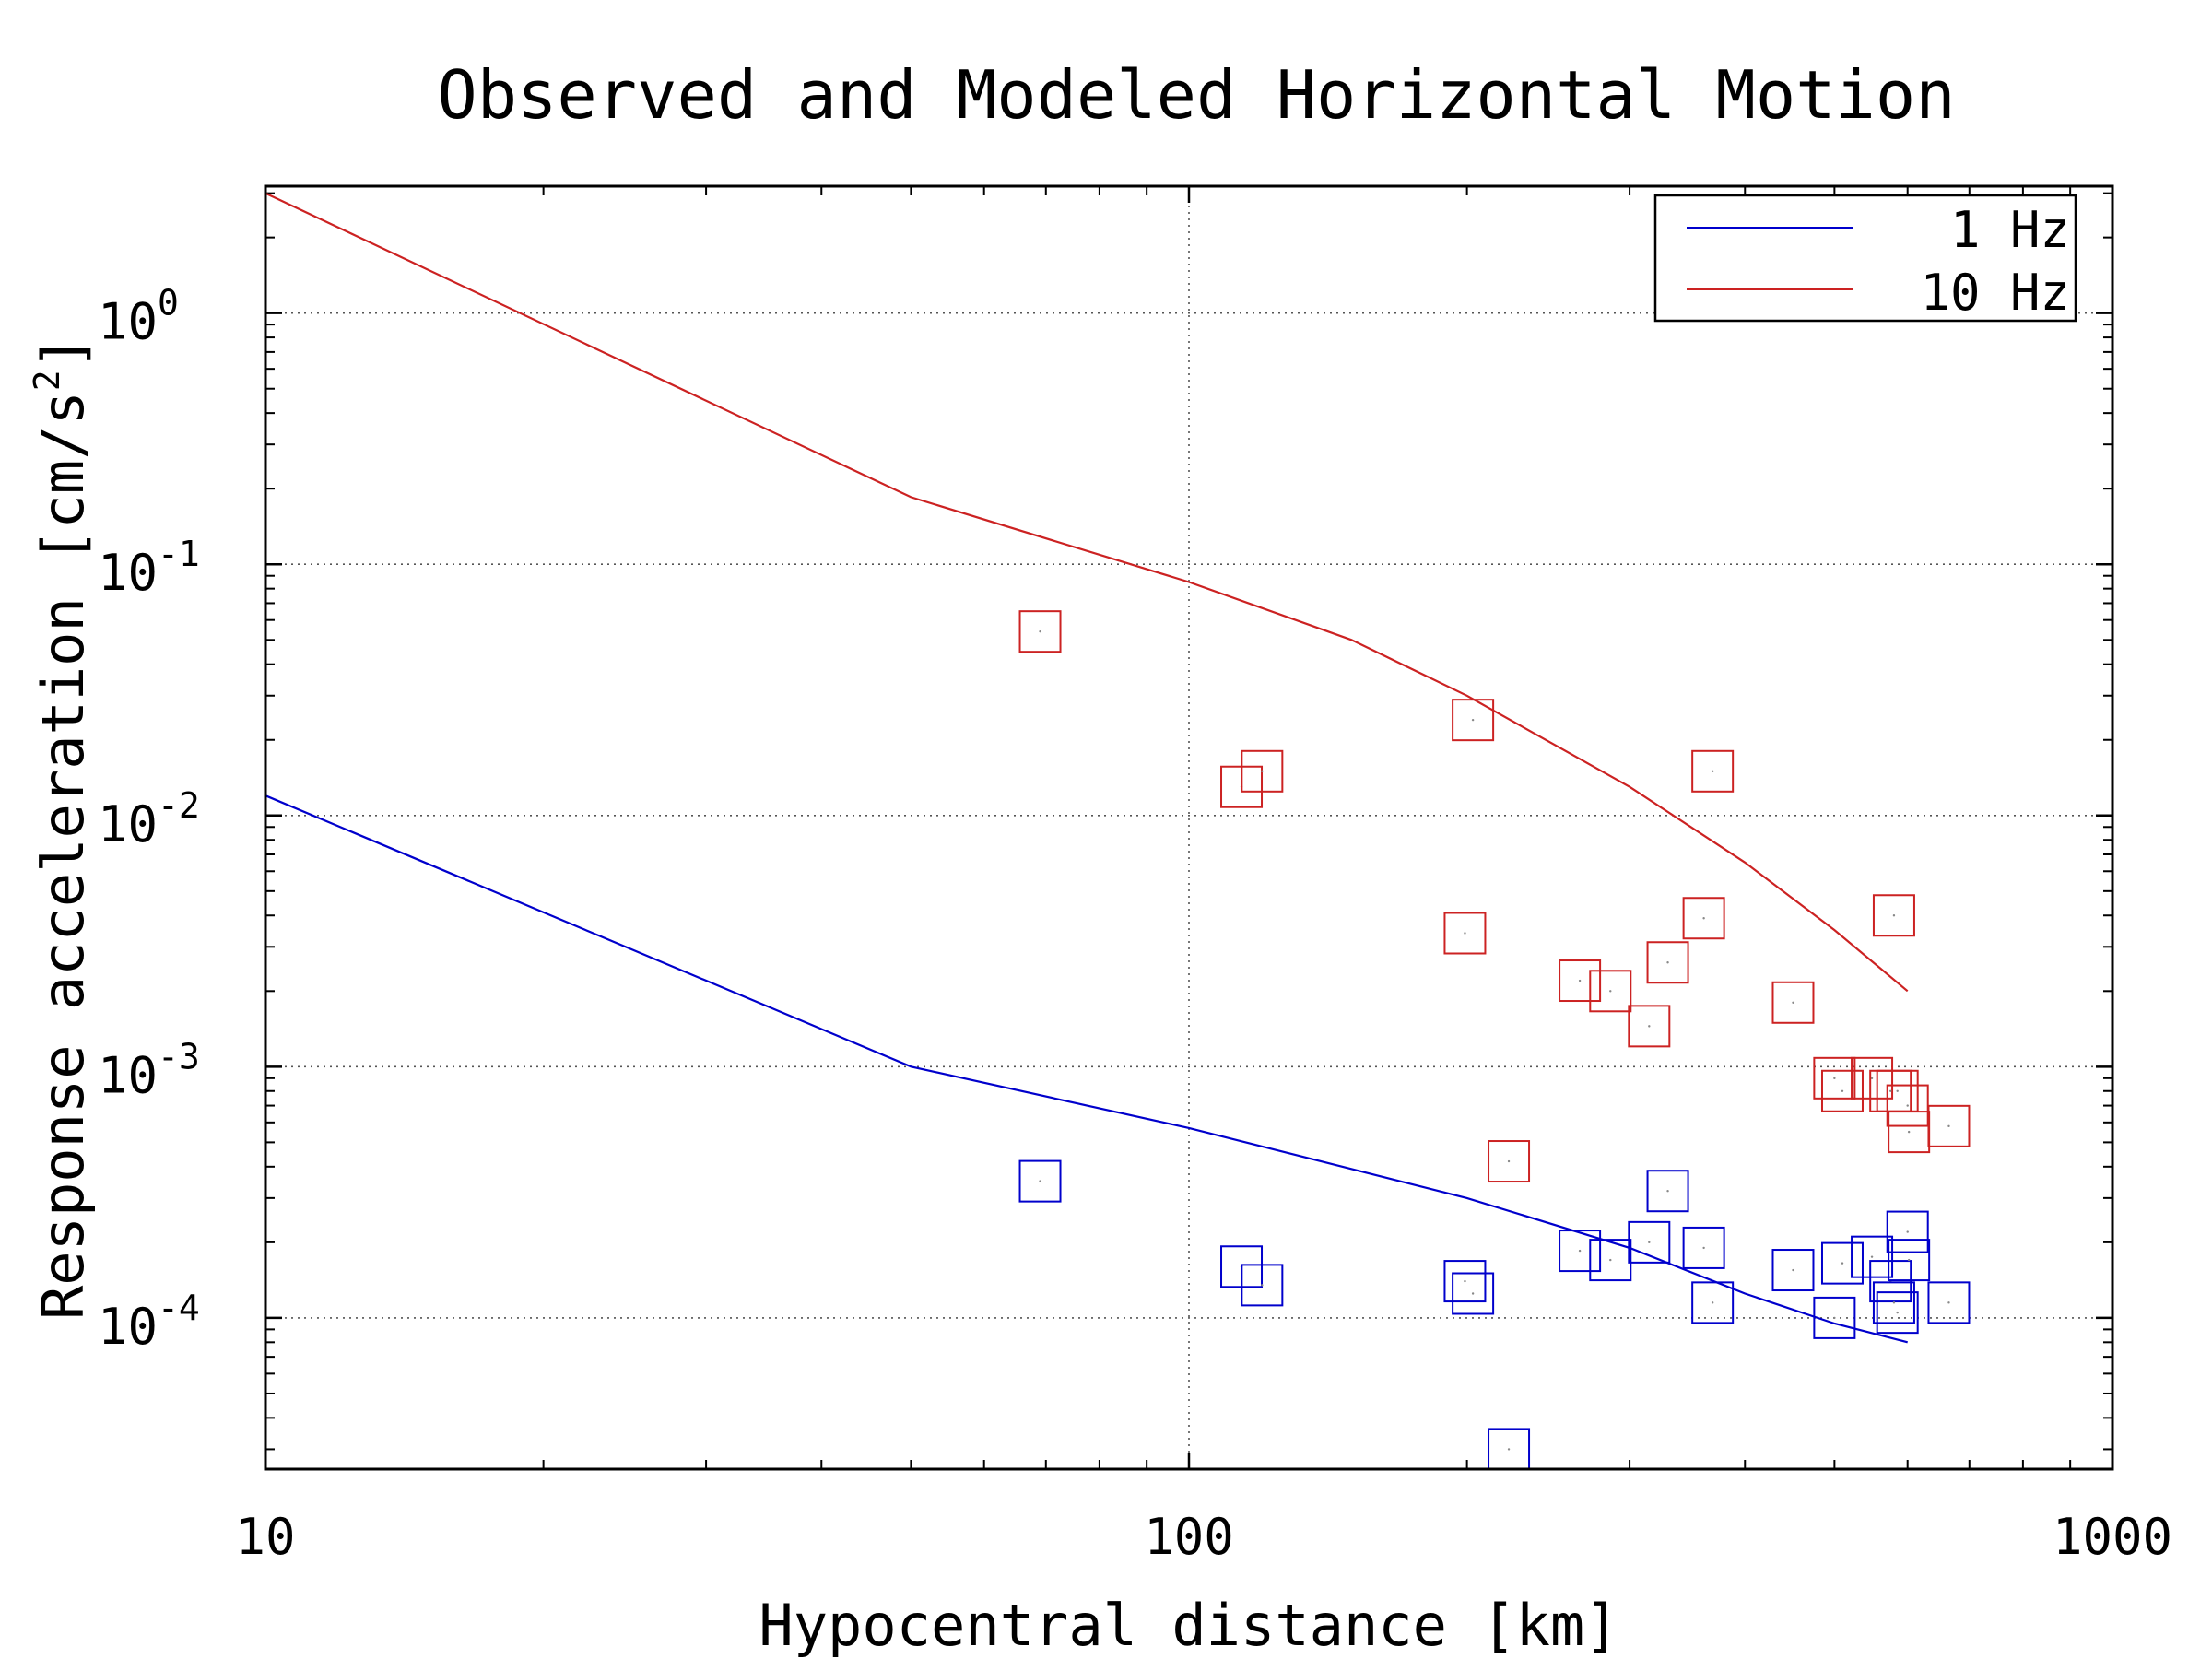  What do you see at coordinates (1196, 95) in the screenshot?
I see `chart-title: Observed and Modeled Horizontal Motion` at bounding box center [1196, 95].